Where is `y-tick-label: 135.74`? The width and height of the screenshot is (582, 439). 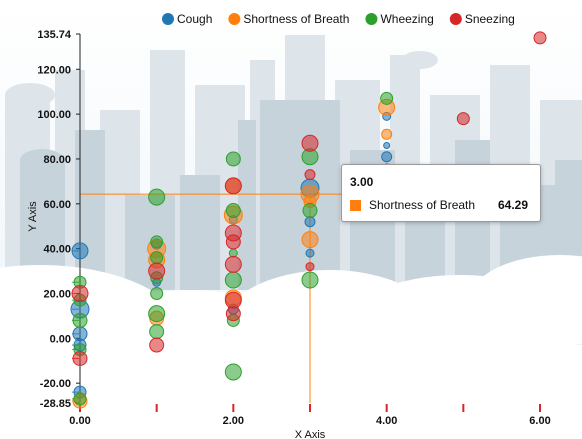 y-tick-label: 135.74 is located at coordinates (54, 35).